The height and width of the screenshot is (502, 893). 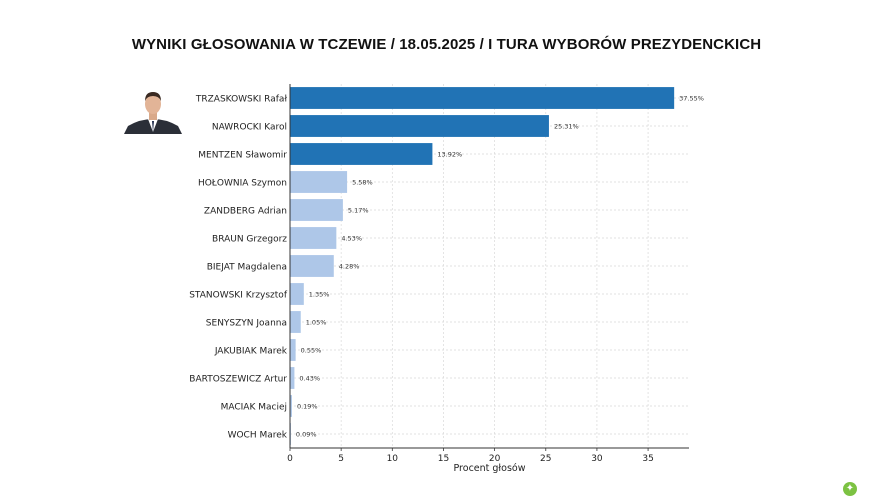 What do you see at coordinates (309, 379) in the screenshot?
I see `data-label: 0.43%` at bounding box center [309, 379].